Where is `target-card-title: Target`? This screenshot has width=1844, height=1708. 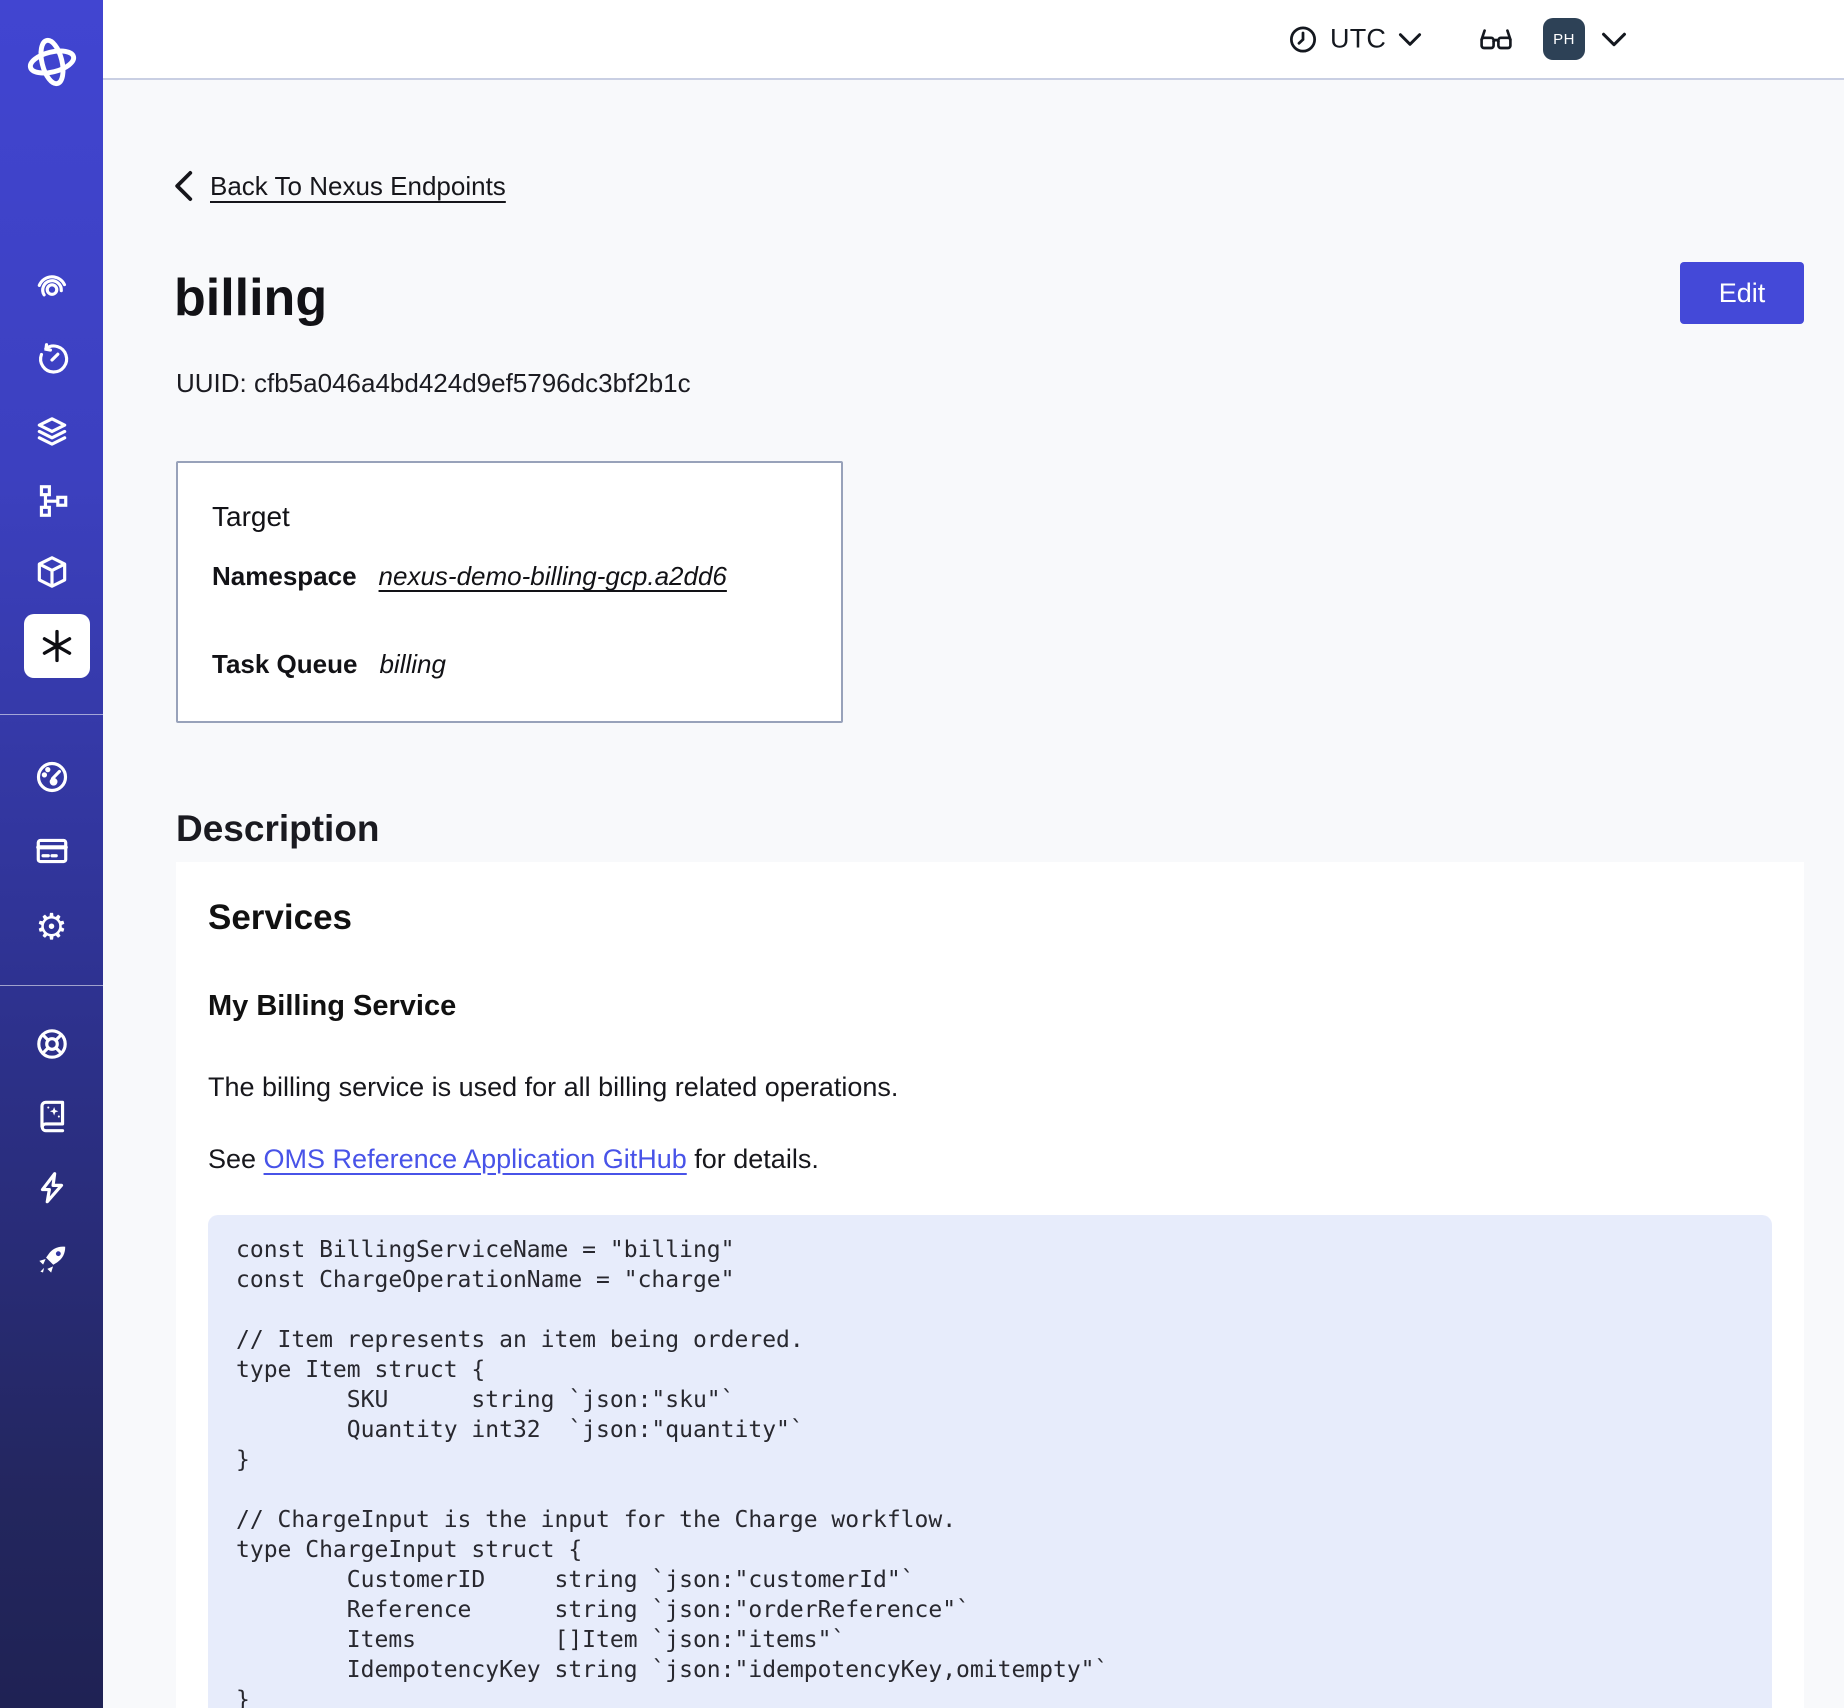
target-card-title: Target is located at coordinates (251, 516).